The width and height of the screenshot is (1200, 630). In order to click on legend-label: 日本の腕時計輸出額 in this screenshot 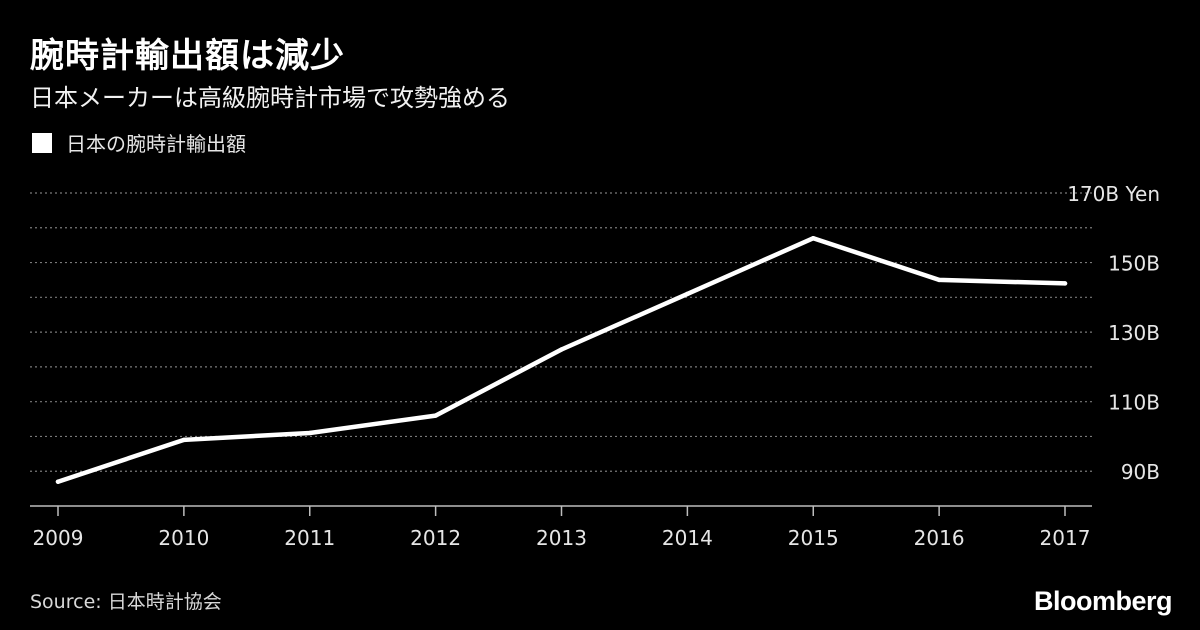, I will do `click(156, 144)`.